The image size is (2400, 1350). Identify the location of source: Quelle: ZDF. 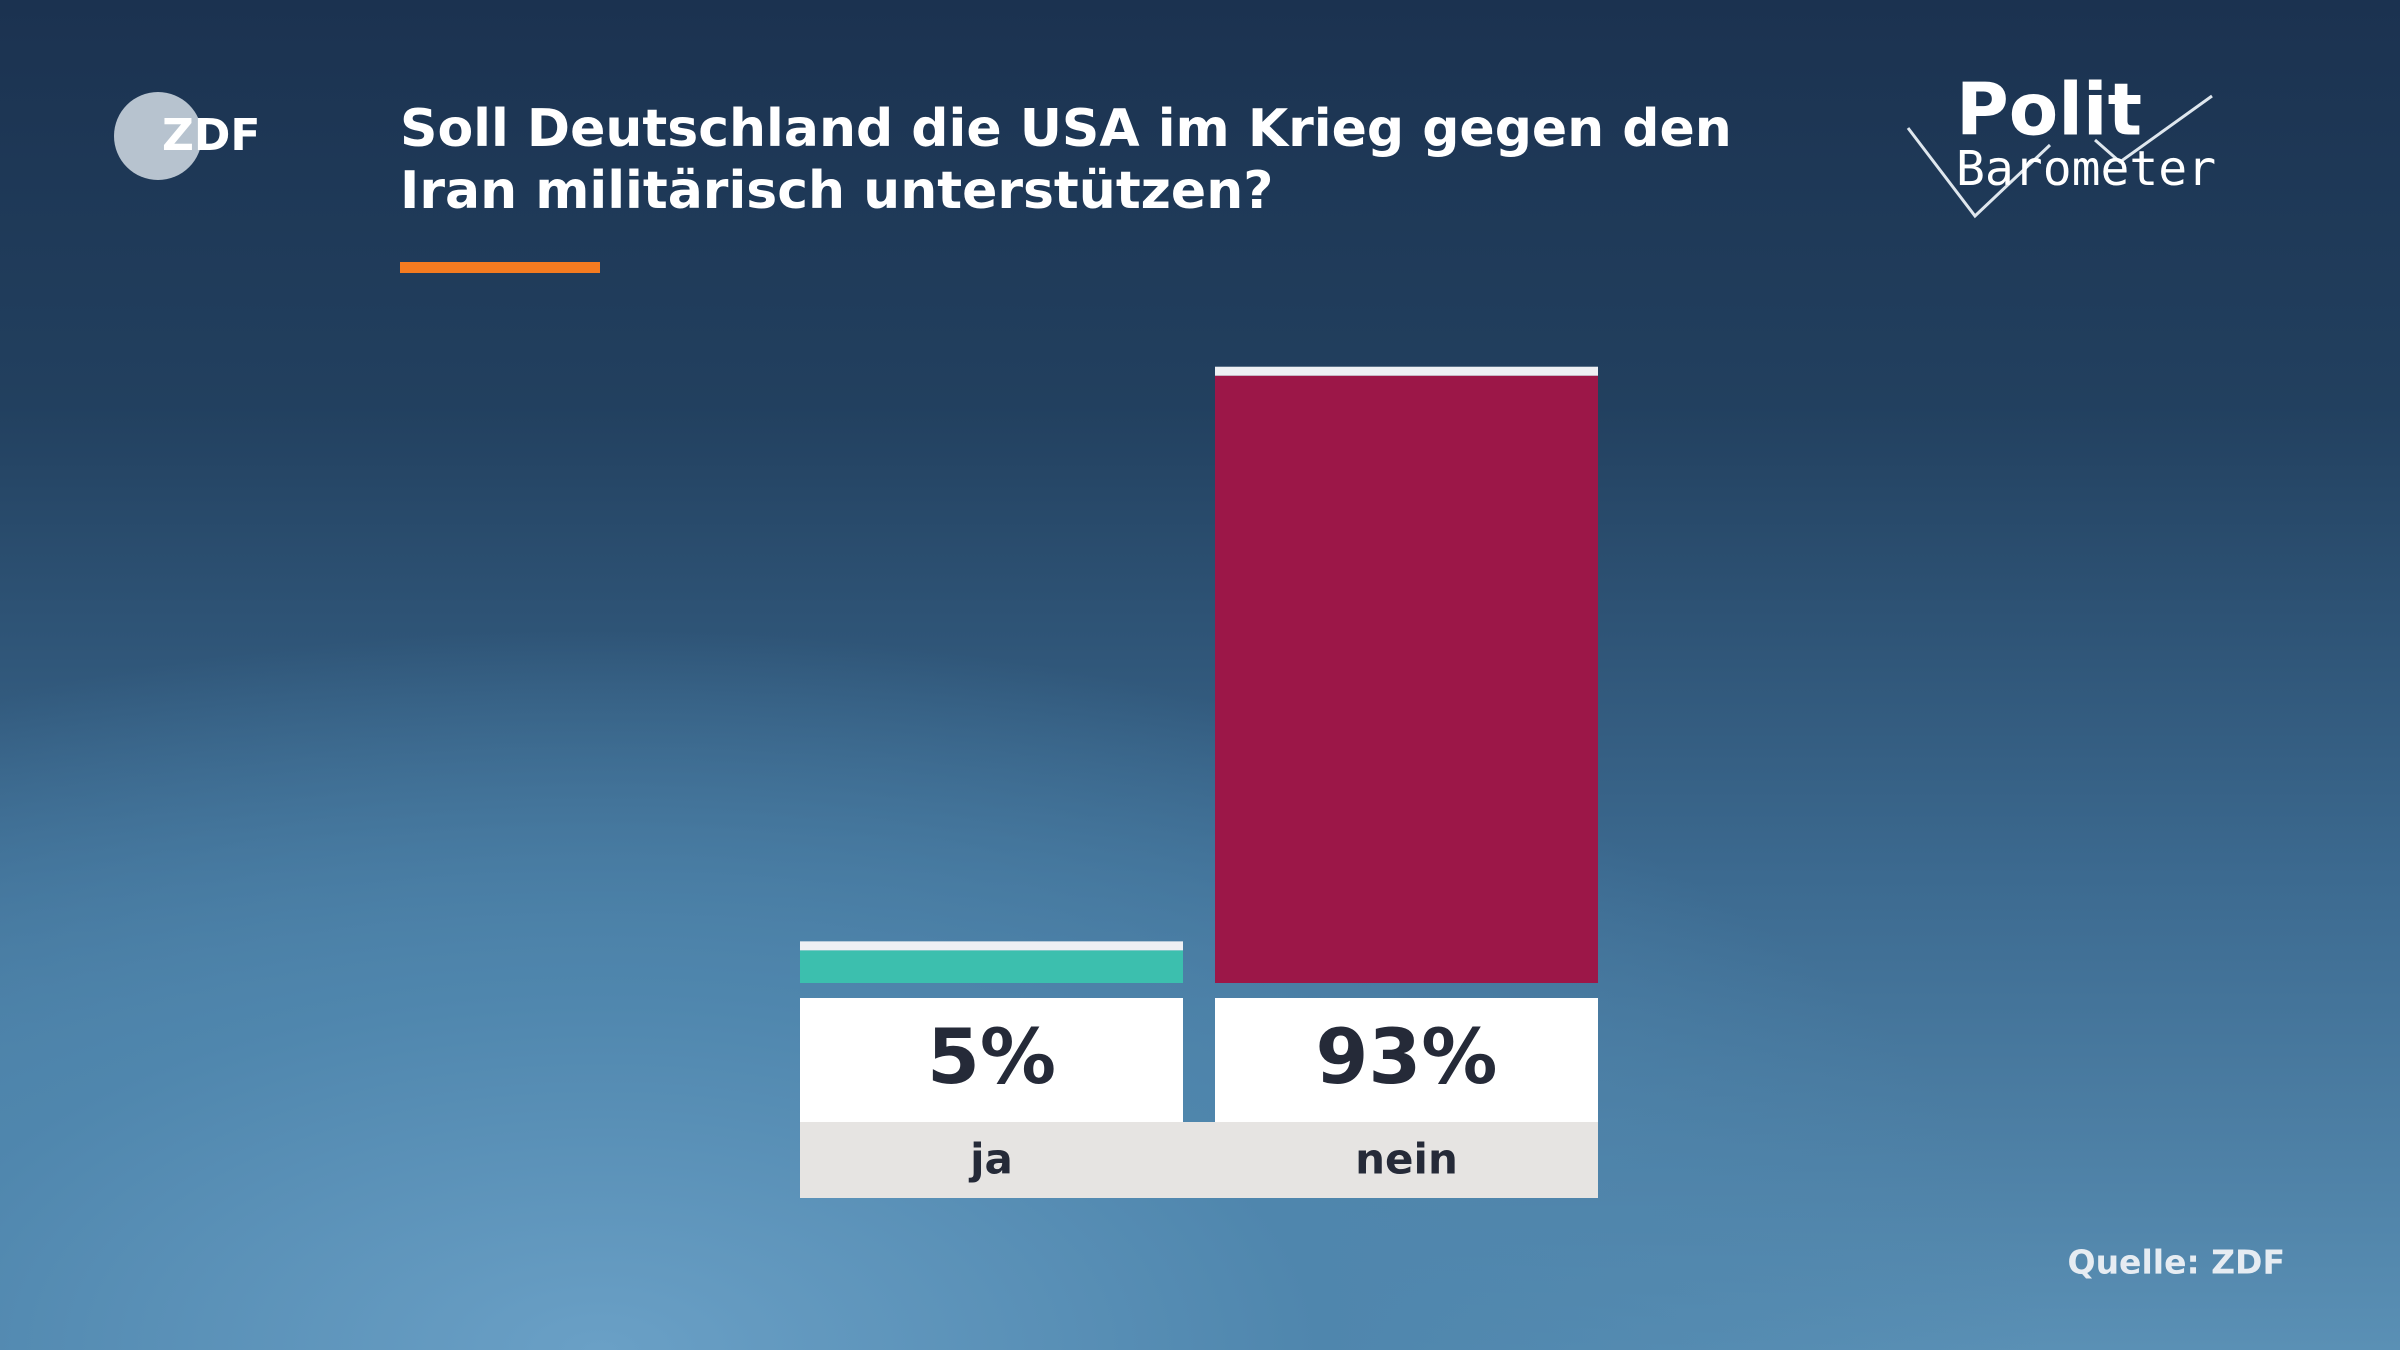
(2176, 1262).